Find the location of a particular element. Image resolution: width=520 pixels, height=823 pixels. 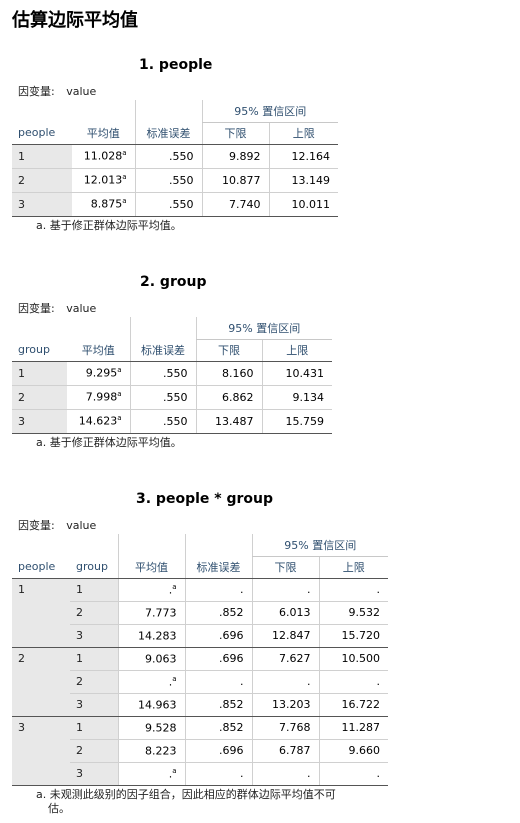

table-row: 2 .a . . . is located at coordinates (200, 682).